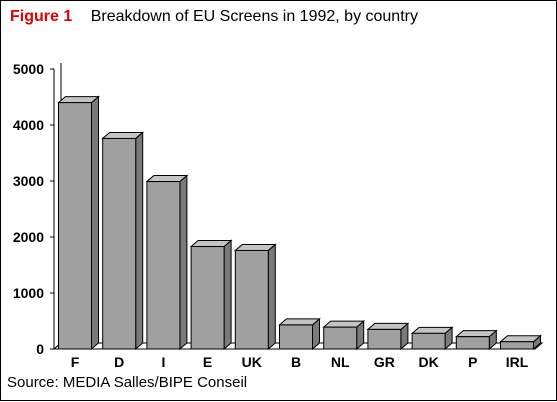  What do you see at coordinates (384, 362) in the screenshot?
I see `x-tick-label: GR` at bounding box center [384, 362].